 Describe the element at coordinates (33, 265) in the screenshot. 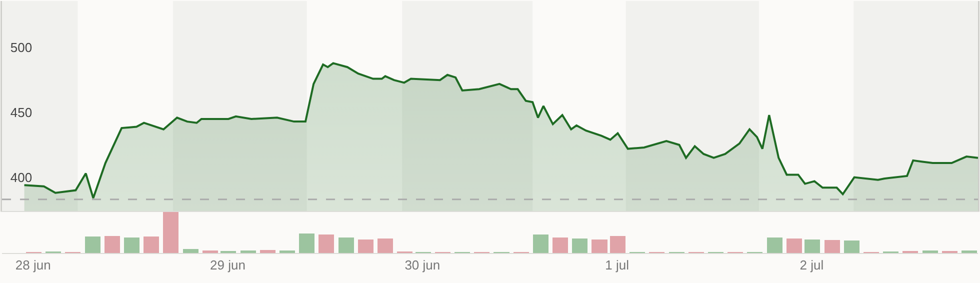

I see `x-tick-label: 28 jun` at that location.